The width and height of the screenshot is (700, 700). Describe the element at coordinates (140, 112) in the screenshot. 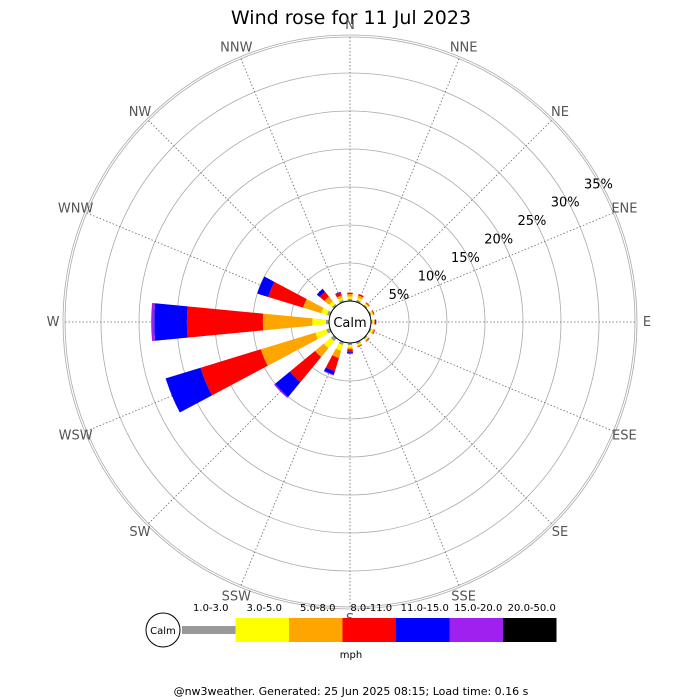

I see `direction-label-nw: NW` at that location.